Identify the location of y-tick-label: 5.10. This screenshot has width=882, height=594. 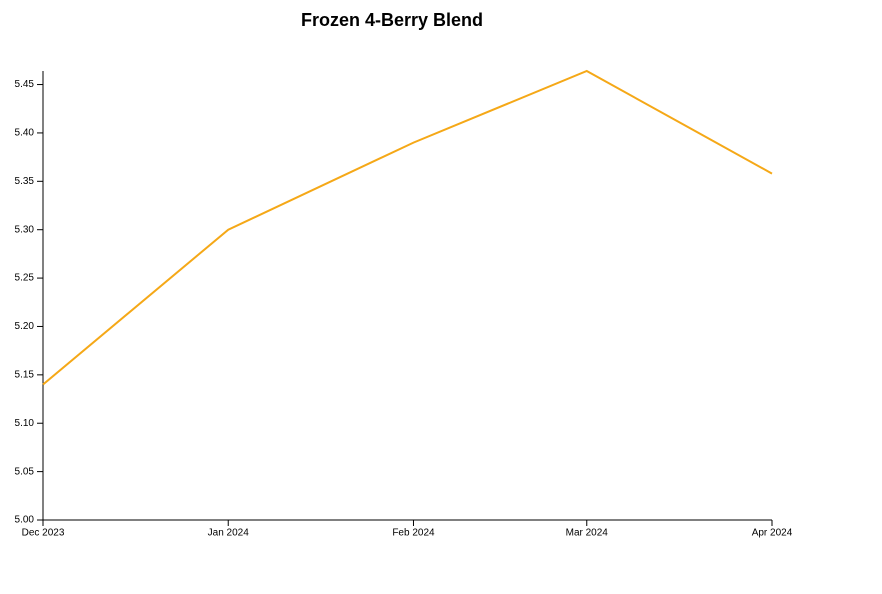
(25, 423).